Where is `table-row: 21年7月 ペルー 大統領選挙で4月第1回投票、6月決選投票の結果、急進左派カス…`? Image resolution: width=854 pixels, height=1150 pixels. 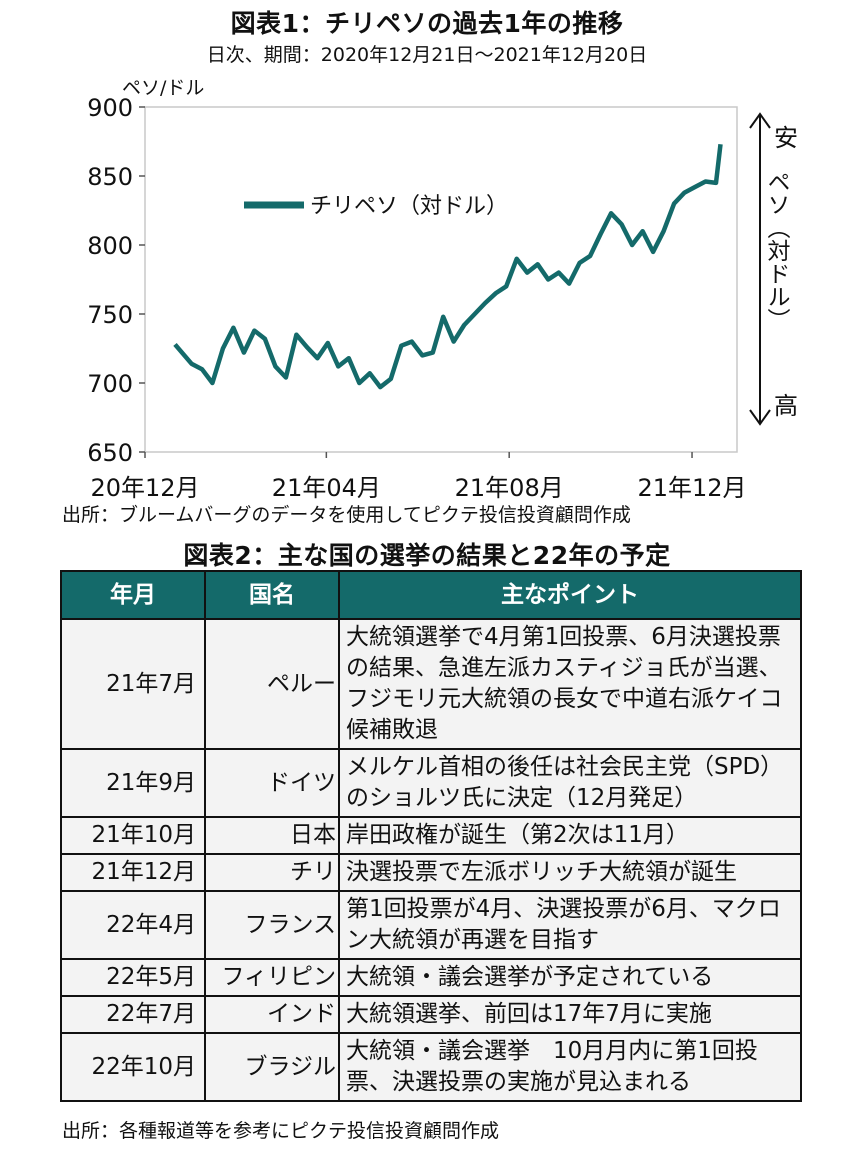
table-row: 21年7月 ペルー 大統領選挙で4月第1回投票、6月決選投票の結果、急進左派カス… is located at coordinates (431, 684).